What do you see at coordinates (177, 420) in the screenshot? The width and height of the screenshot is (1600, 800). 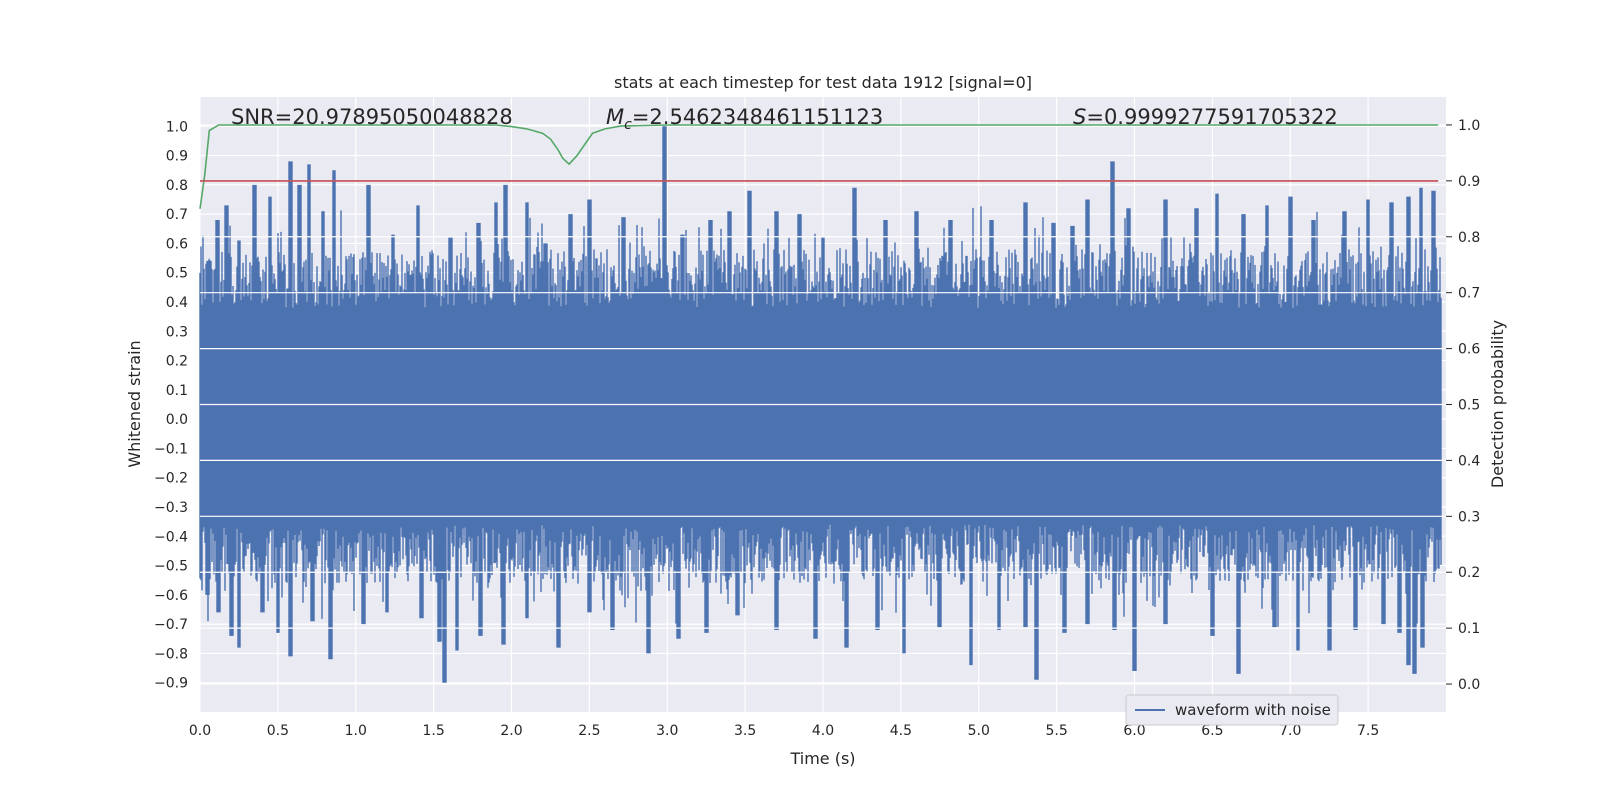 I see `y-tick-label: 0.0` at bounding box center [177, 420].